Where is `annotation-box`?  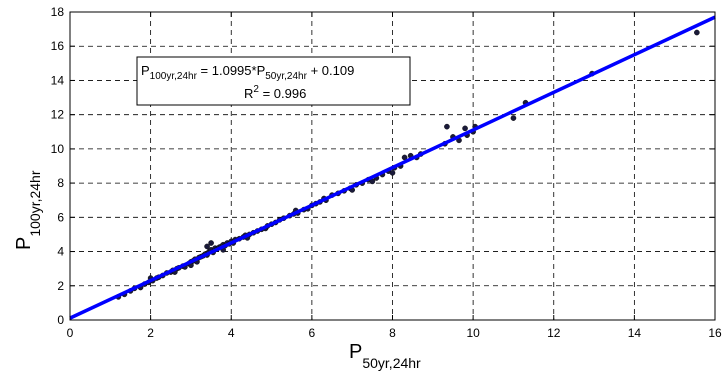 annotation-box is located at coordinates (273, 81).